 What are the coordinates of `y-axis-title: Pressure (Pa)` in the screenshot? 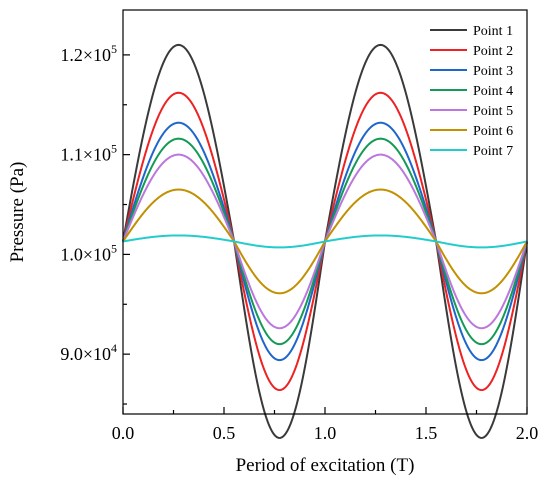 It's located at (17, 212).